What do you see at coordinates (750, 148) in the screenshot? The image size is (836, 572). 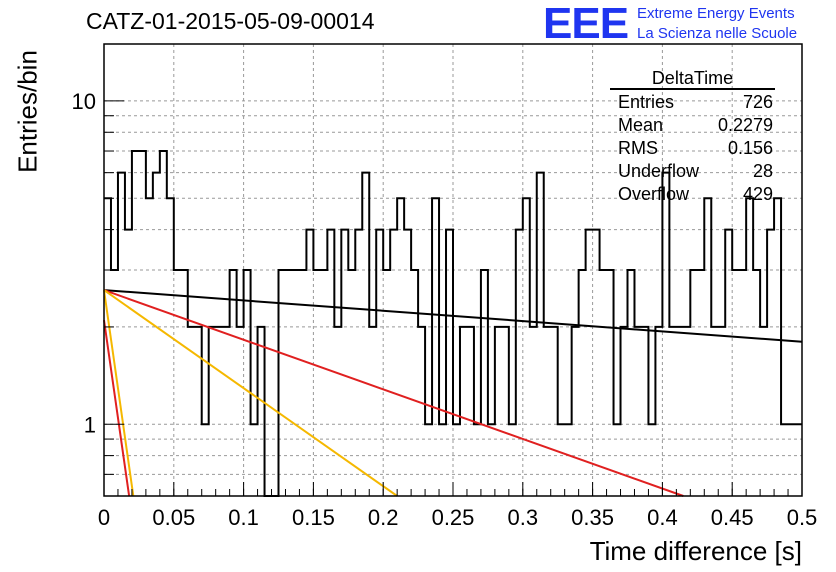 I see `stats-value: 0.156` at bounding box center [750, 148].